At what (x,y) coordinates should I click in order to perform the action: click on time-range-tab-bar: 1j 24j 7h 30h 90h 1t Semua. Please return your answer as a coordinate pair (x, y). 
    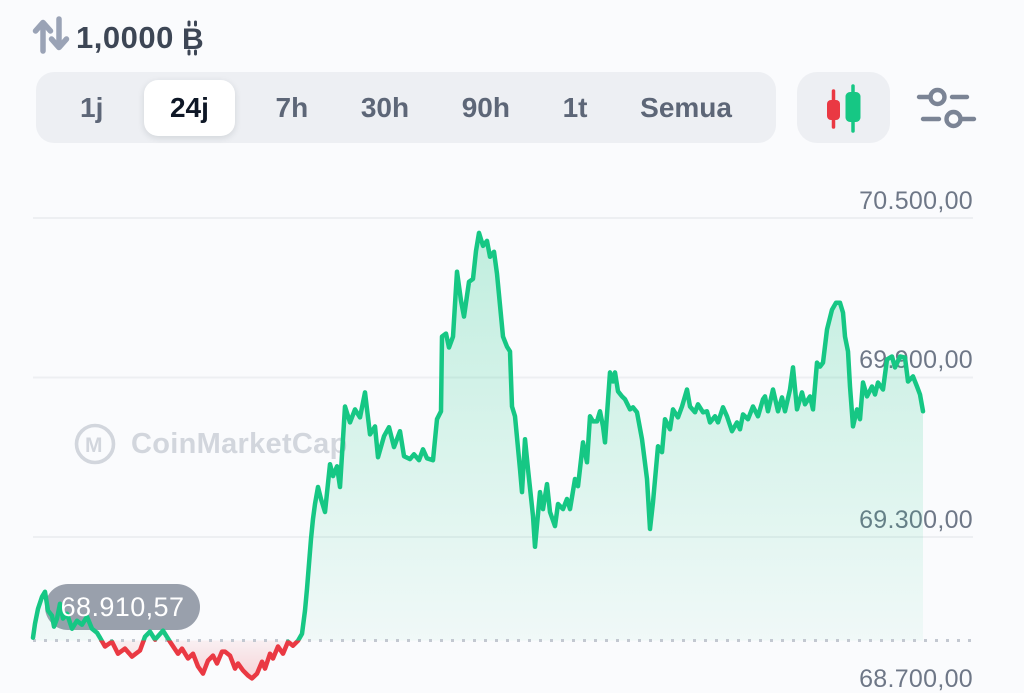
    Looking at the image, I should click on (406, 107).